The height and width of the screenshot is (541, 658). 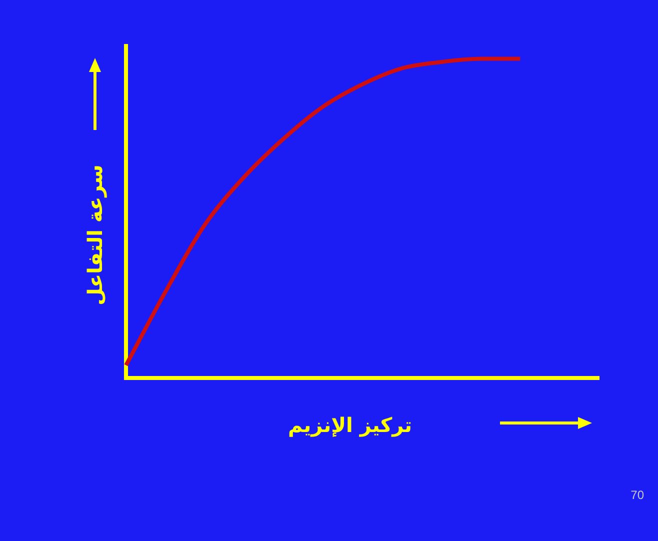 I want to click on x-axis-title: تركيز الإنزيم, so click(x=350, y=425).